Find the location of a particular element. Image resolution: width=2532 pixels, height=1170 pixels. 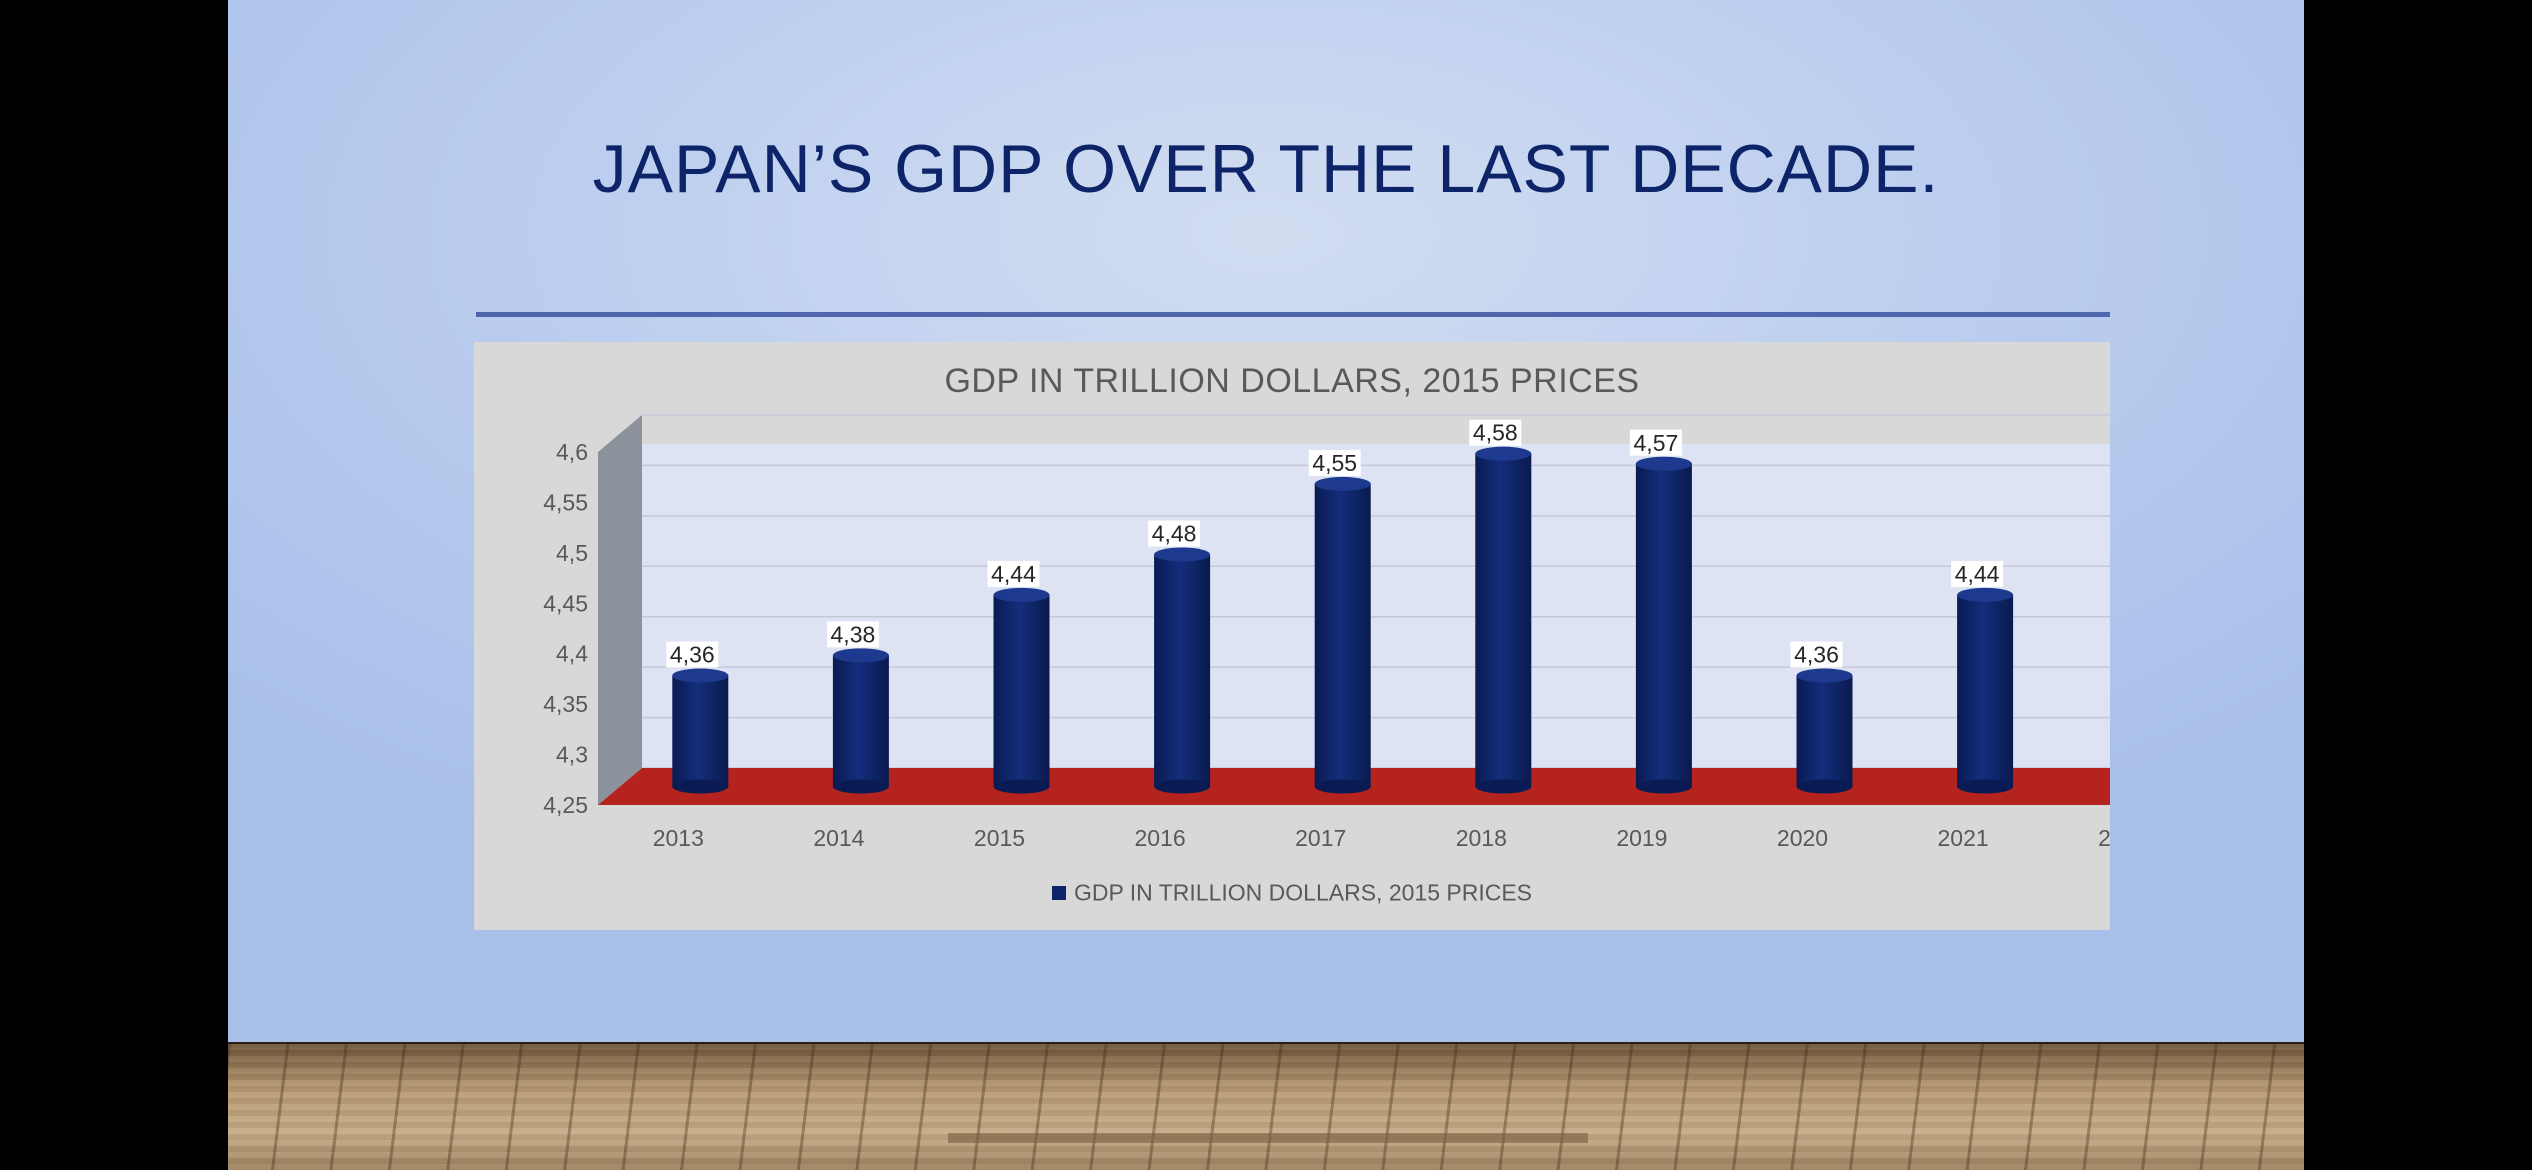

x-tick-label: 2022 is located at coordinates (2104, 838).